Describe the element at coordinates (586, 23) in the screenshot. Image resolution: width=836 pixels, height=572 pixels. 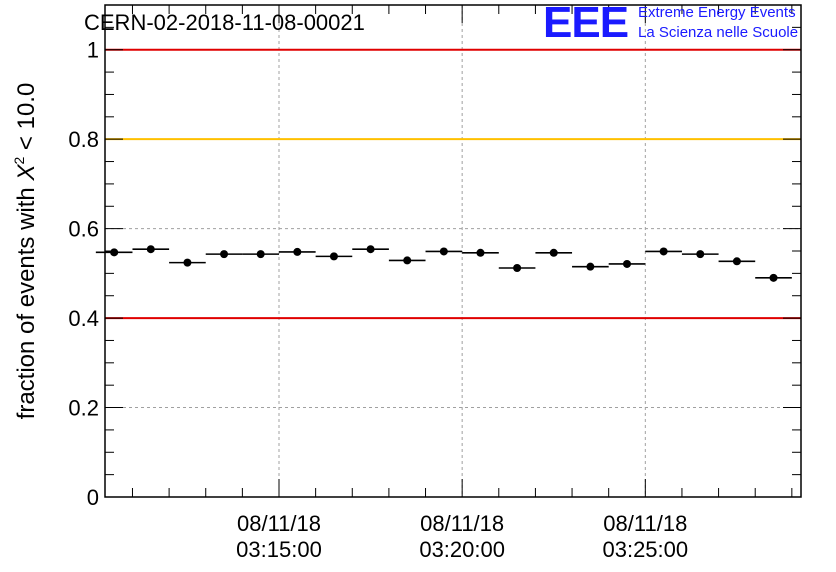
I see `eee-logo-mark: EEE` at that location.